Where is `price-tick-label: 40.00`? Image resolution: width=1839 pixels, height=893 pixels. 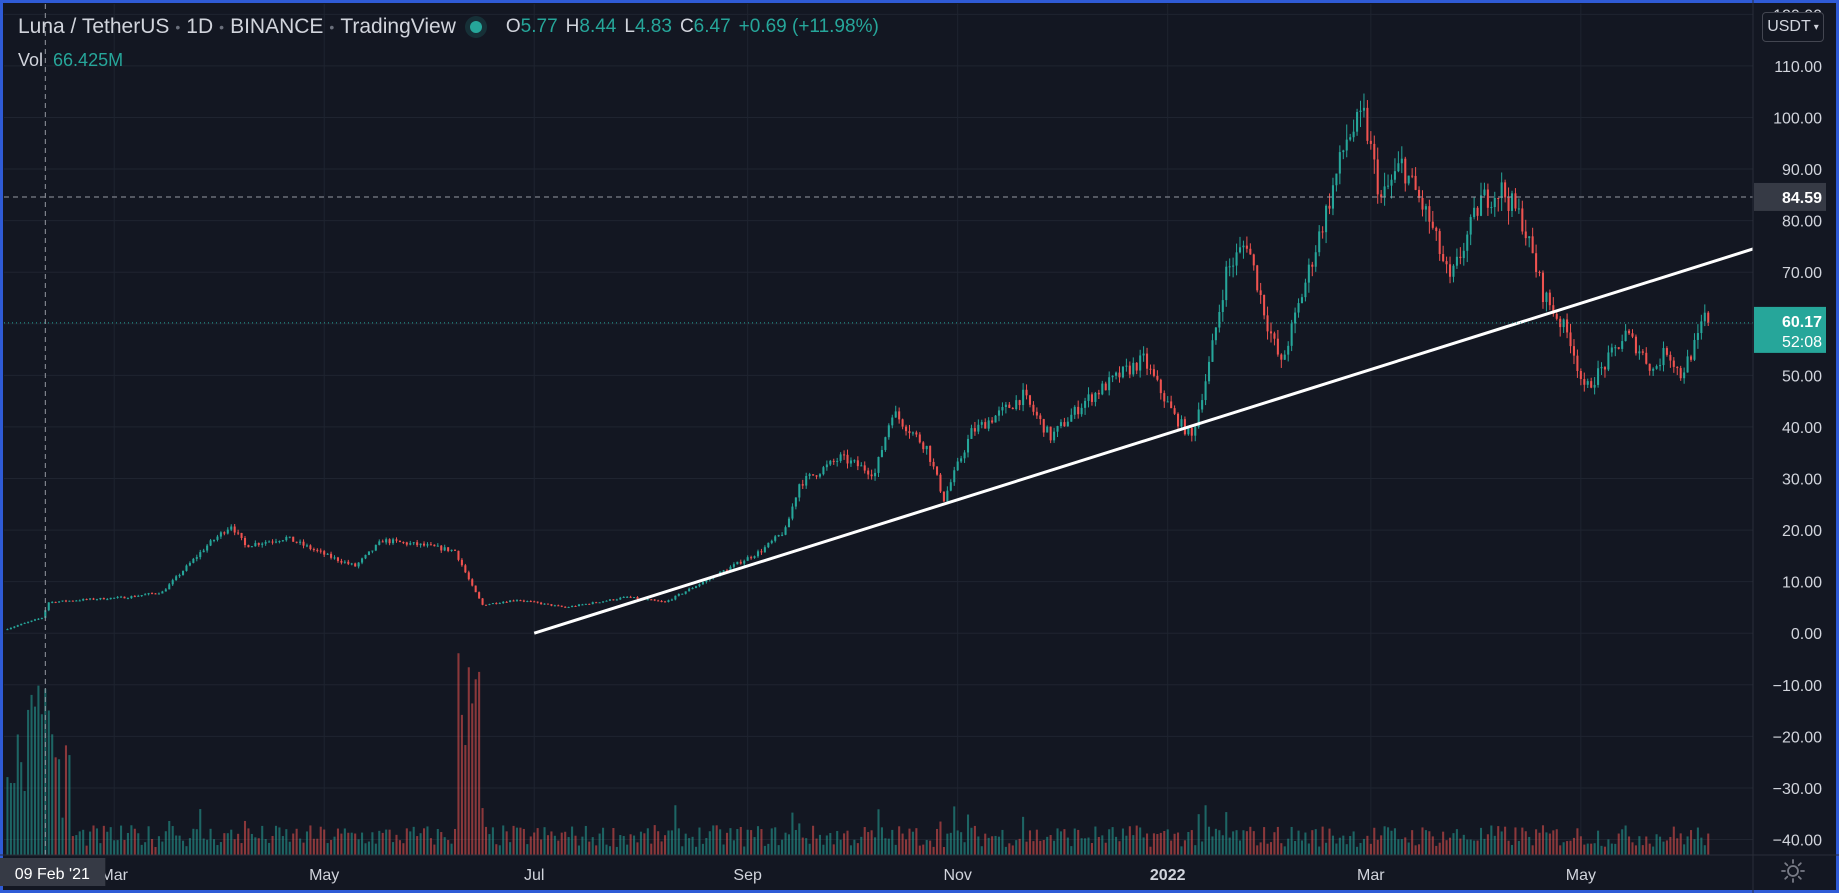 price-tick-label: 40.00 is located at coordinates (1802, 428).